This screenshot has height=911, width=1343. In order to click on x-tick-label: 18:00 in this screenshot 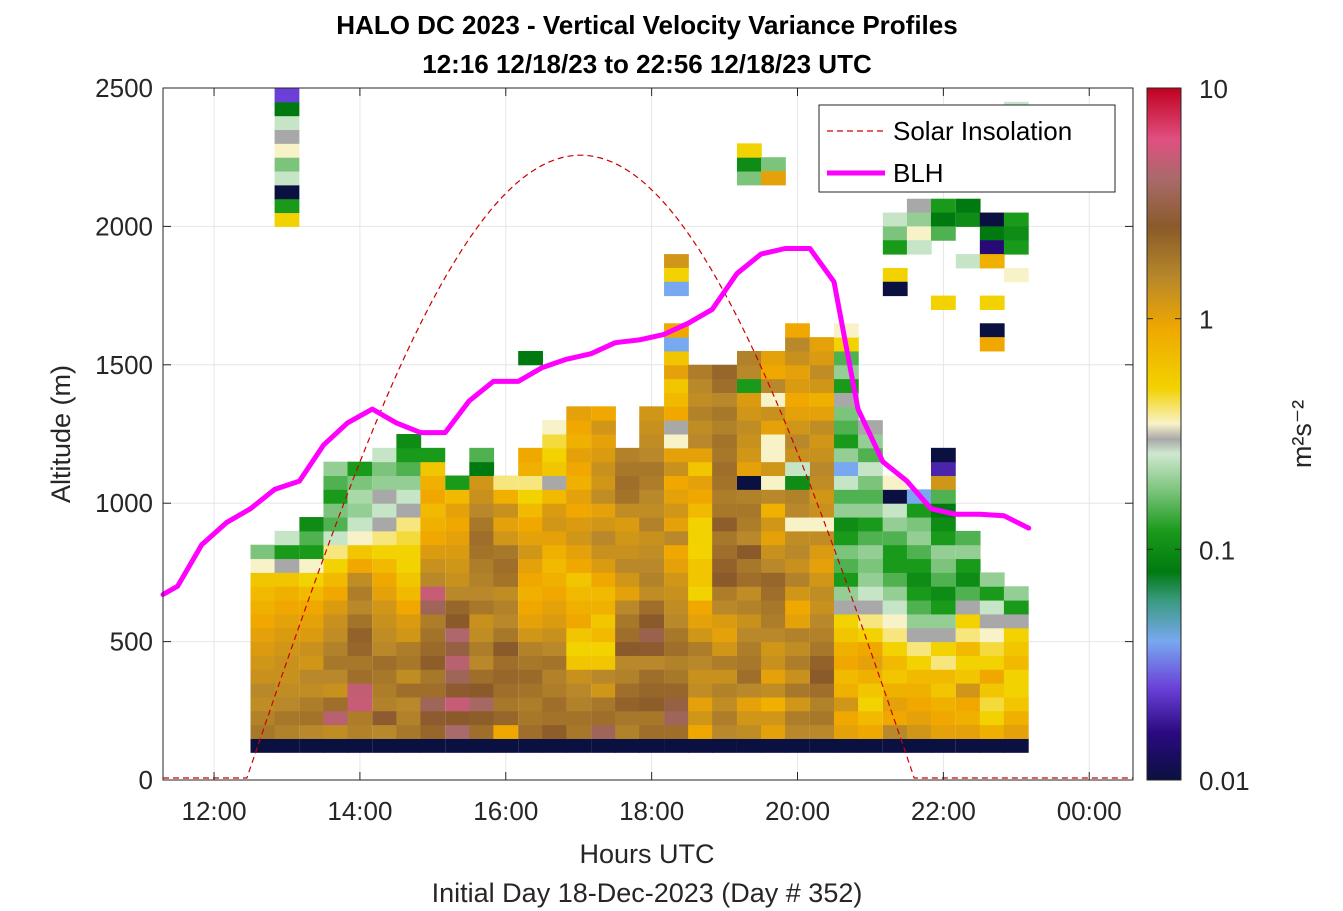, I will do `click(651, 811)`.